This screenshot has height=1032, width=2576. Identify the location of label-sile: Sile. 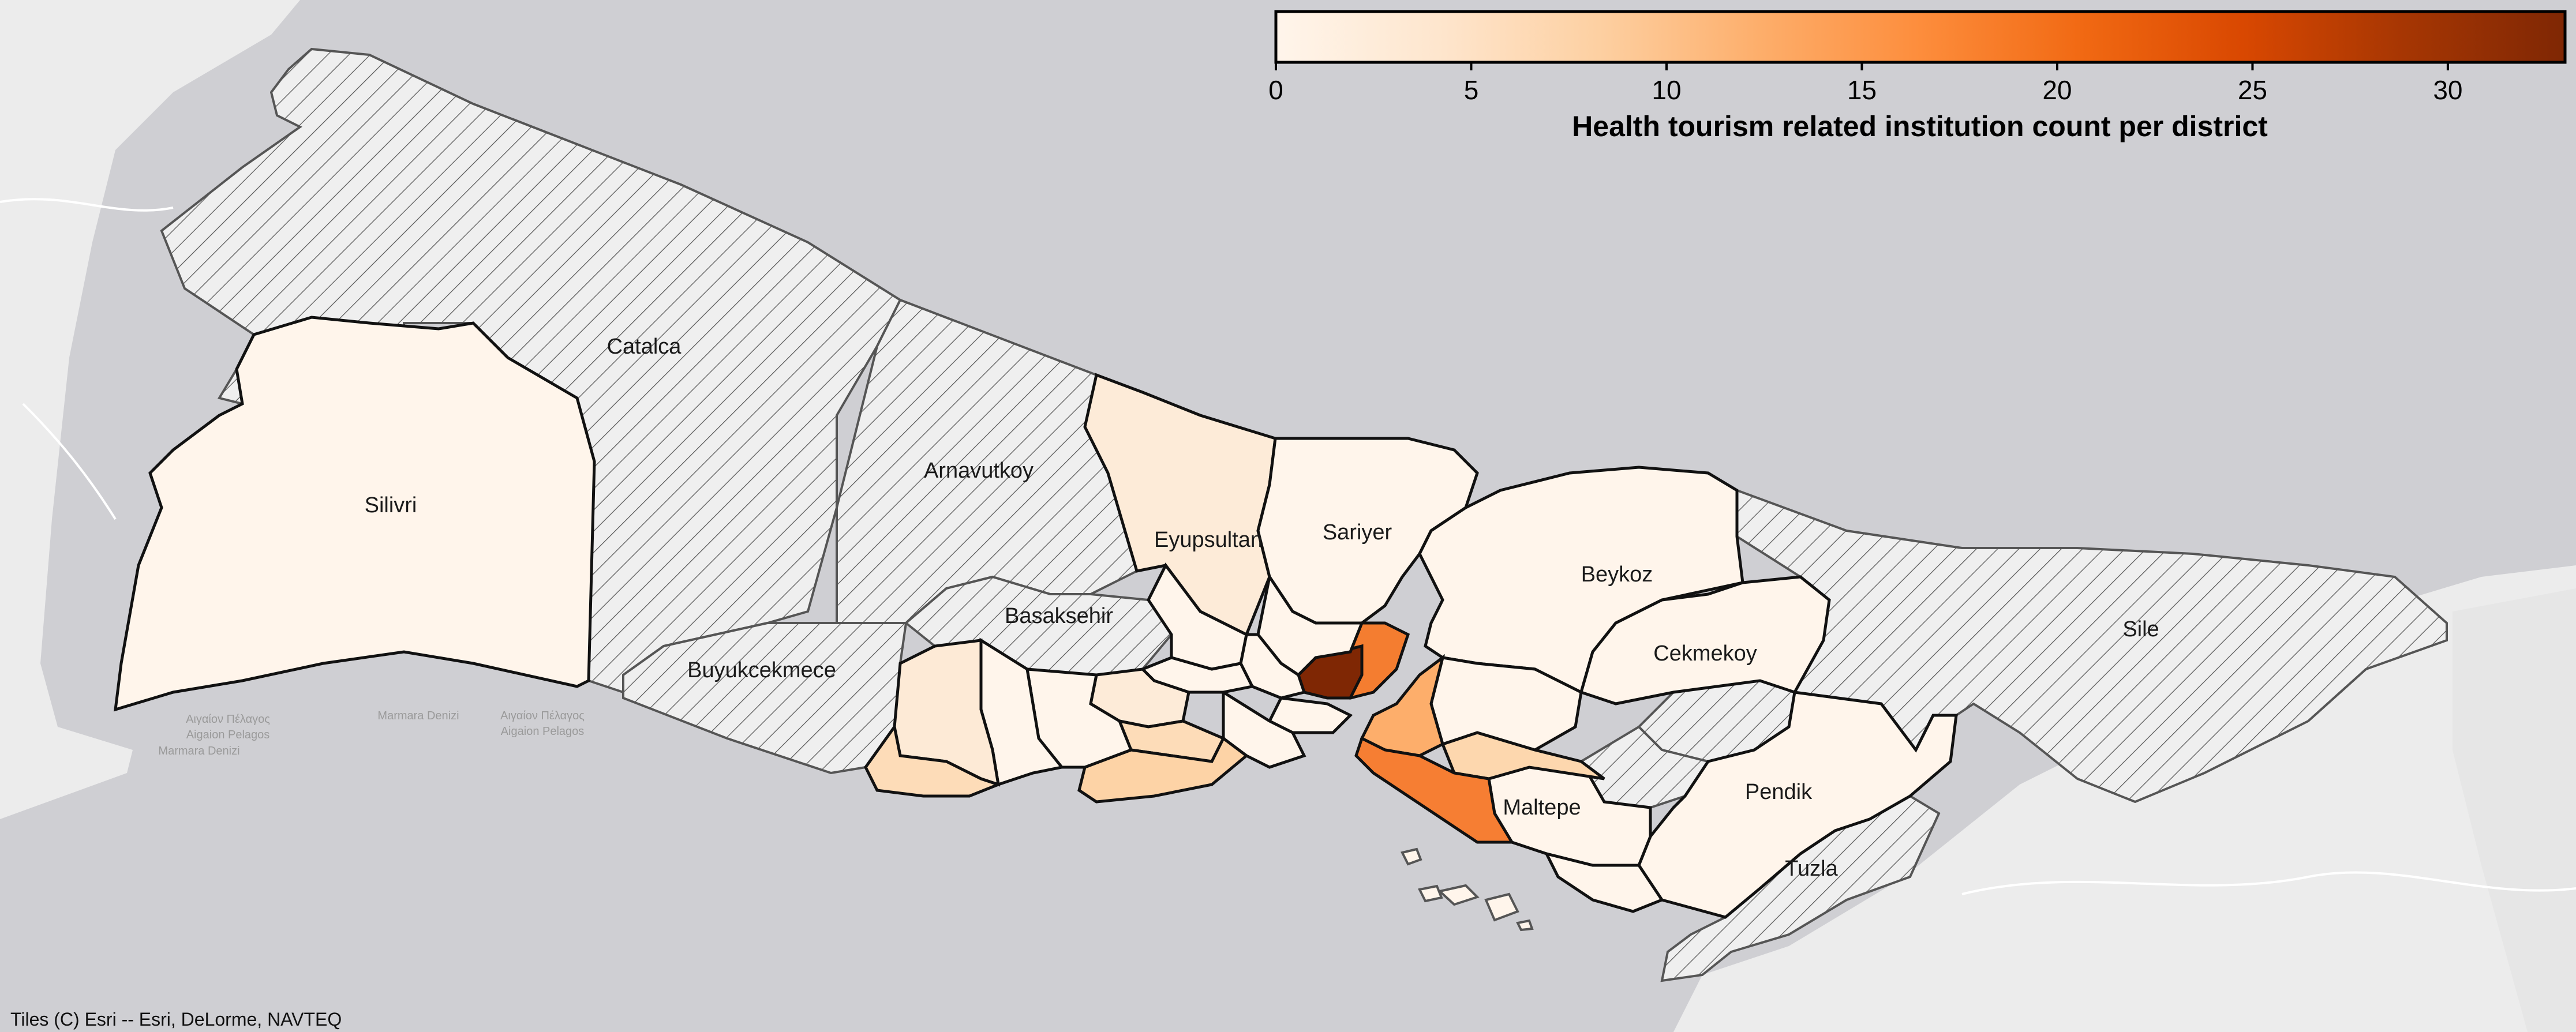
(2140, 629).